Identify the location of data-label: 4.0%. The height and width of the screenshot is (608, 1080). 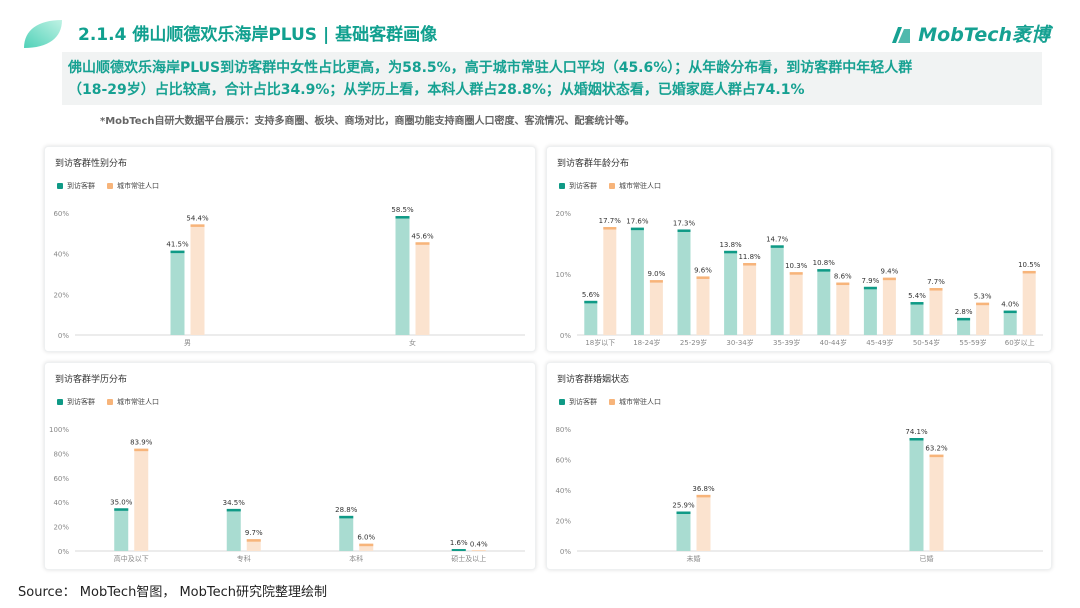
(1010, 305).